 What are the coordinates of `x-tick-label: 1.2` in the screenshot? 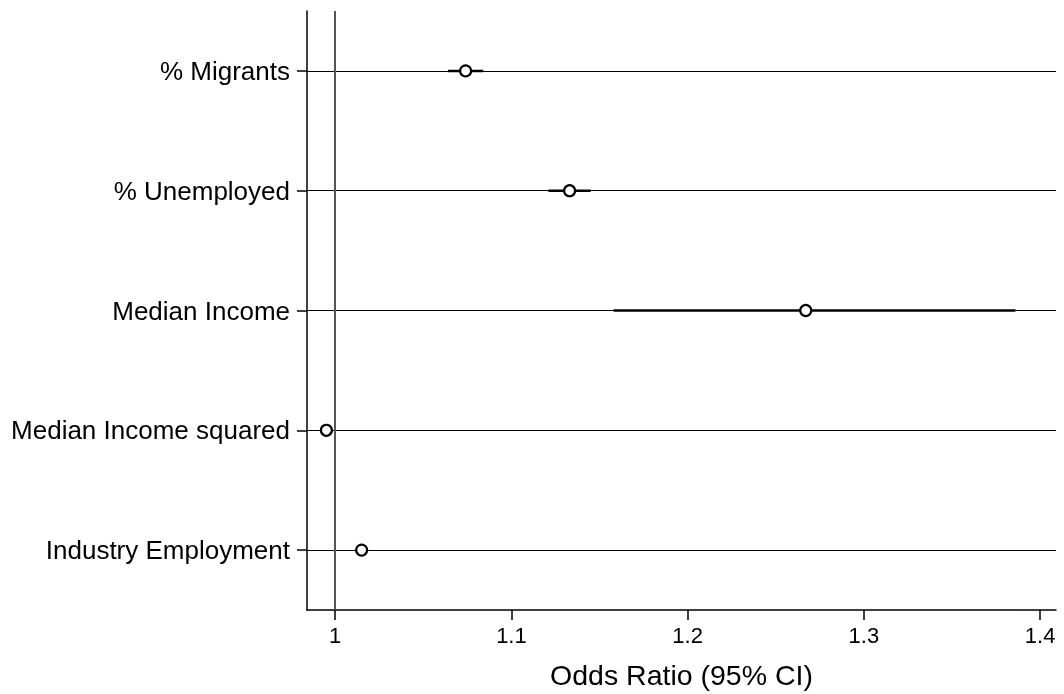 It's located at (687, 635).